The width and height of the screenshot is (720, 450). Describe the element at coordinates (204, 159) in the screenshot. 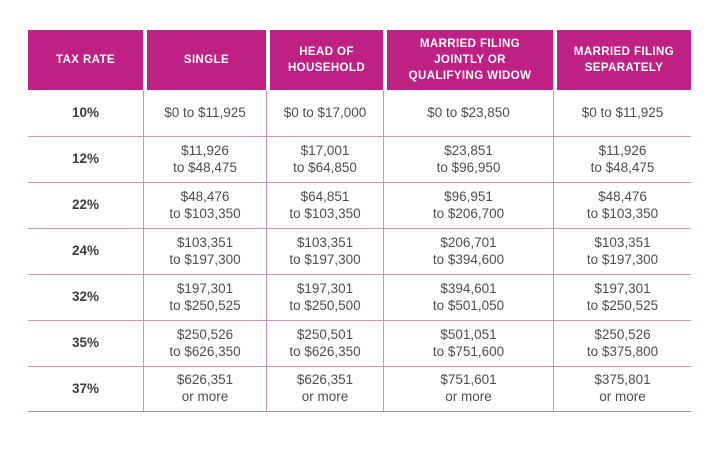

I see `bracket-cell-single: $11,926 to $48,475` at that location.